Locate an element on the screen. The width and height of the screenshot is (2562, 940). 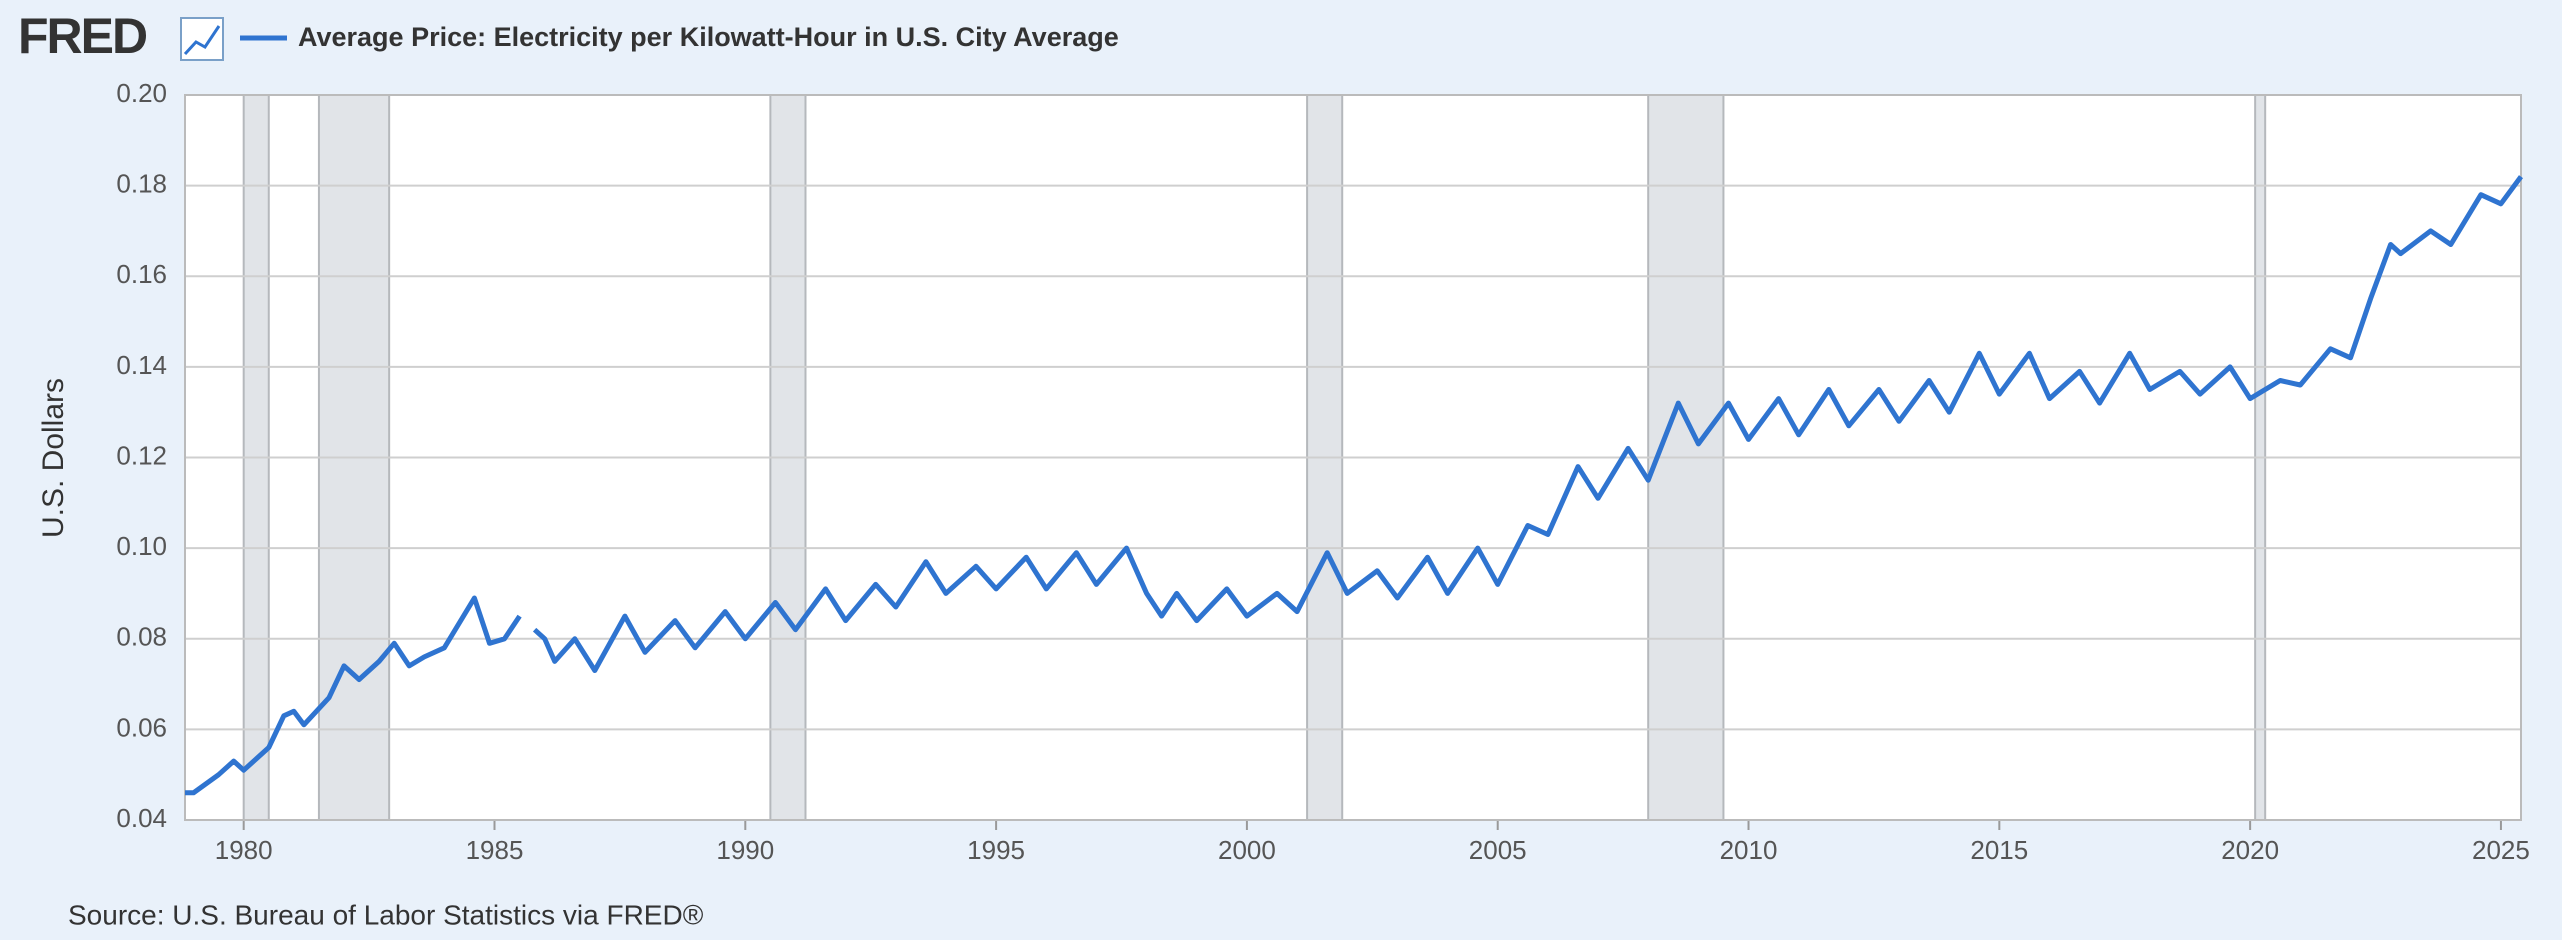
x-tick-label: 1995 is located at coordinates (996, 850).